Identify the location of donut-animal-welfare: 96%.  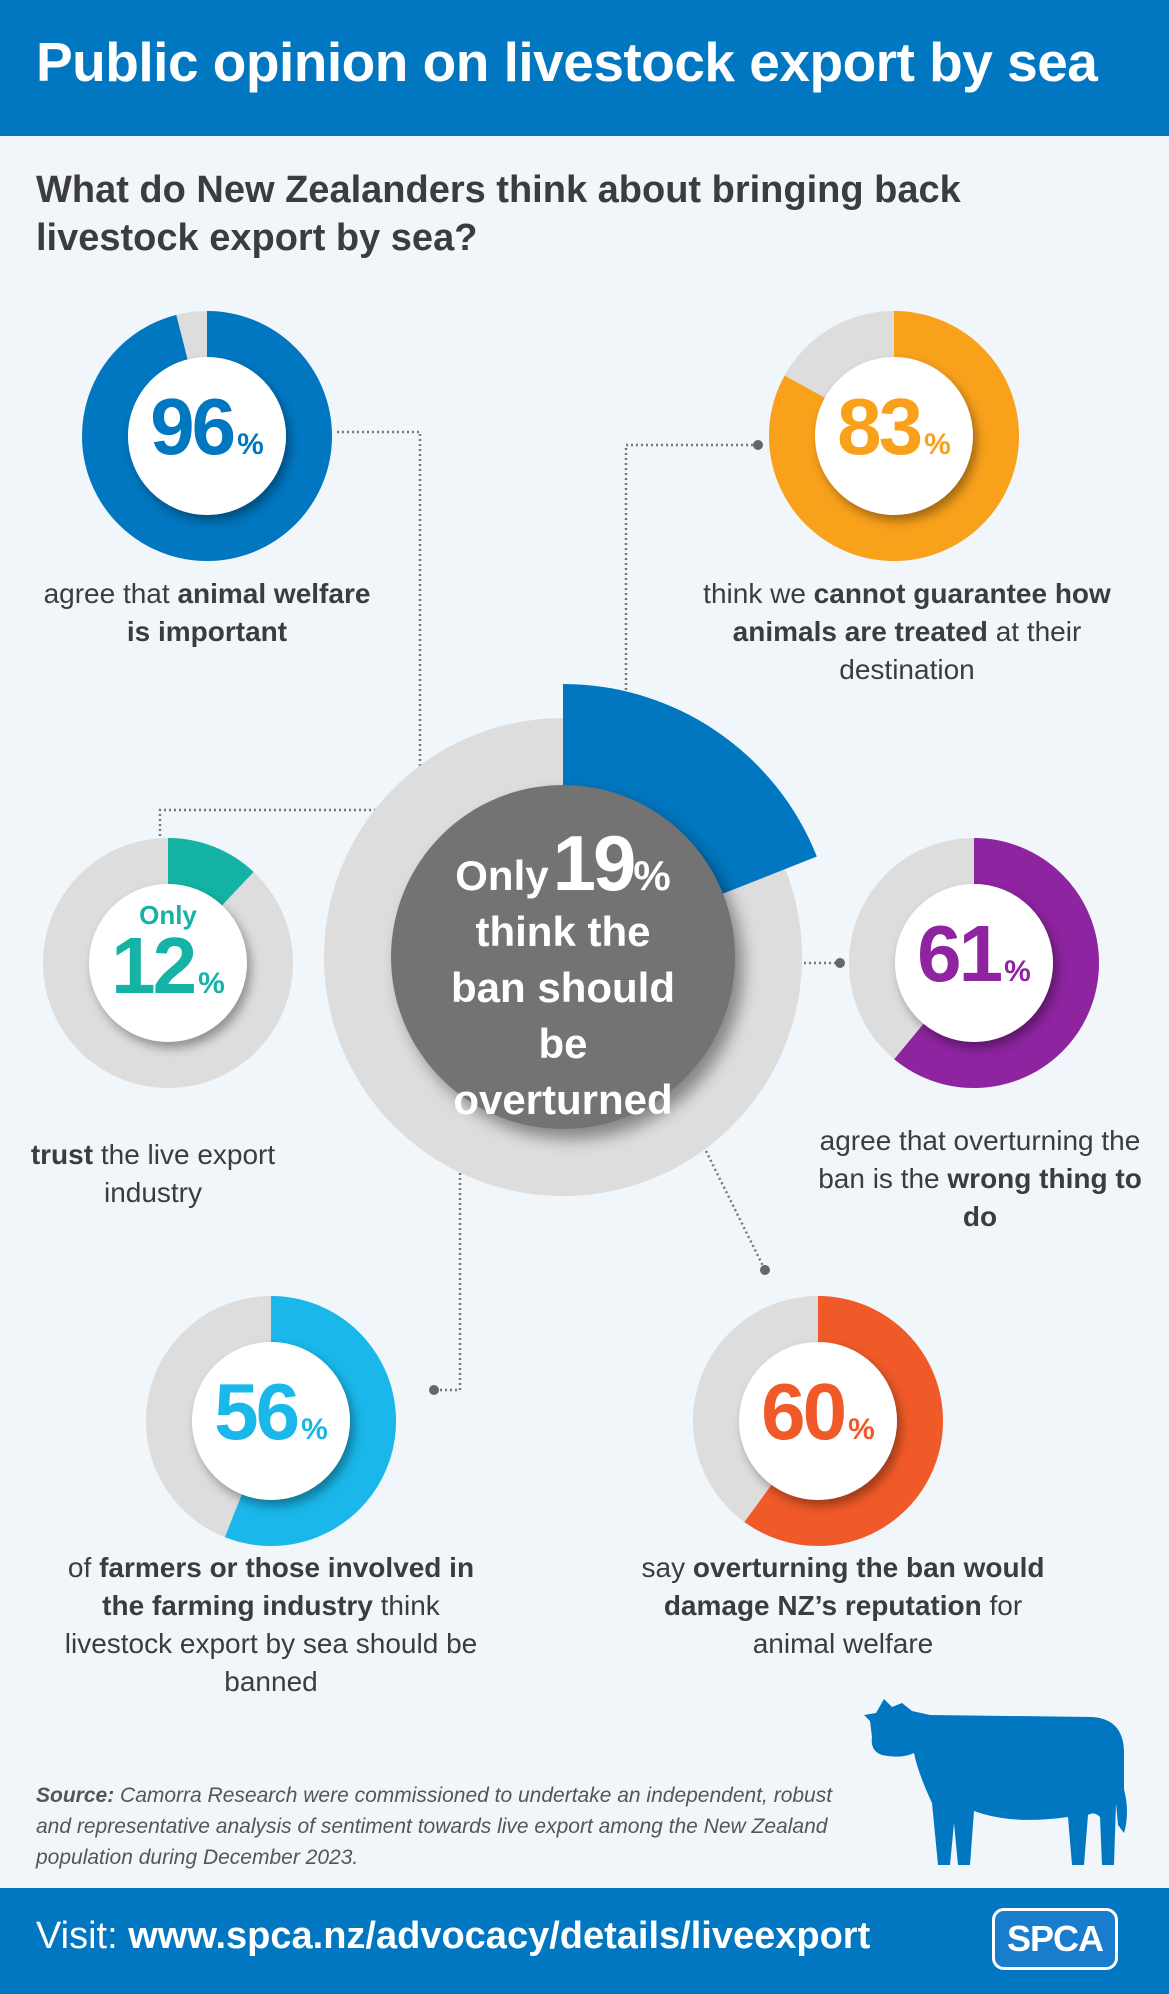
(207, 436).